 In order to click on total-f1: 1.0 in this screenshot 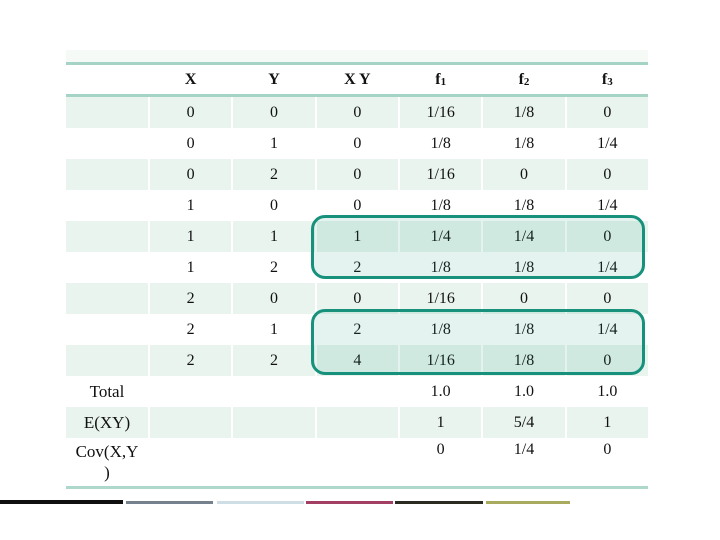, I will do `click(440, 391)`.